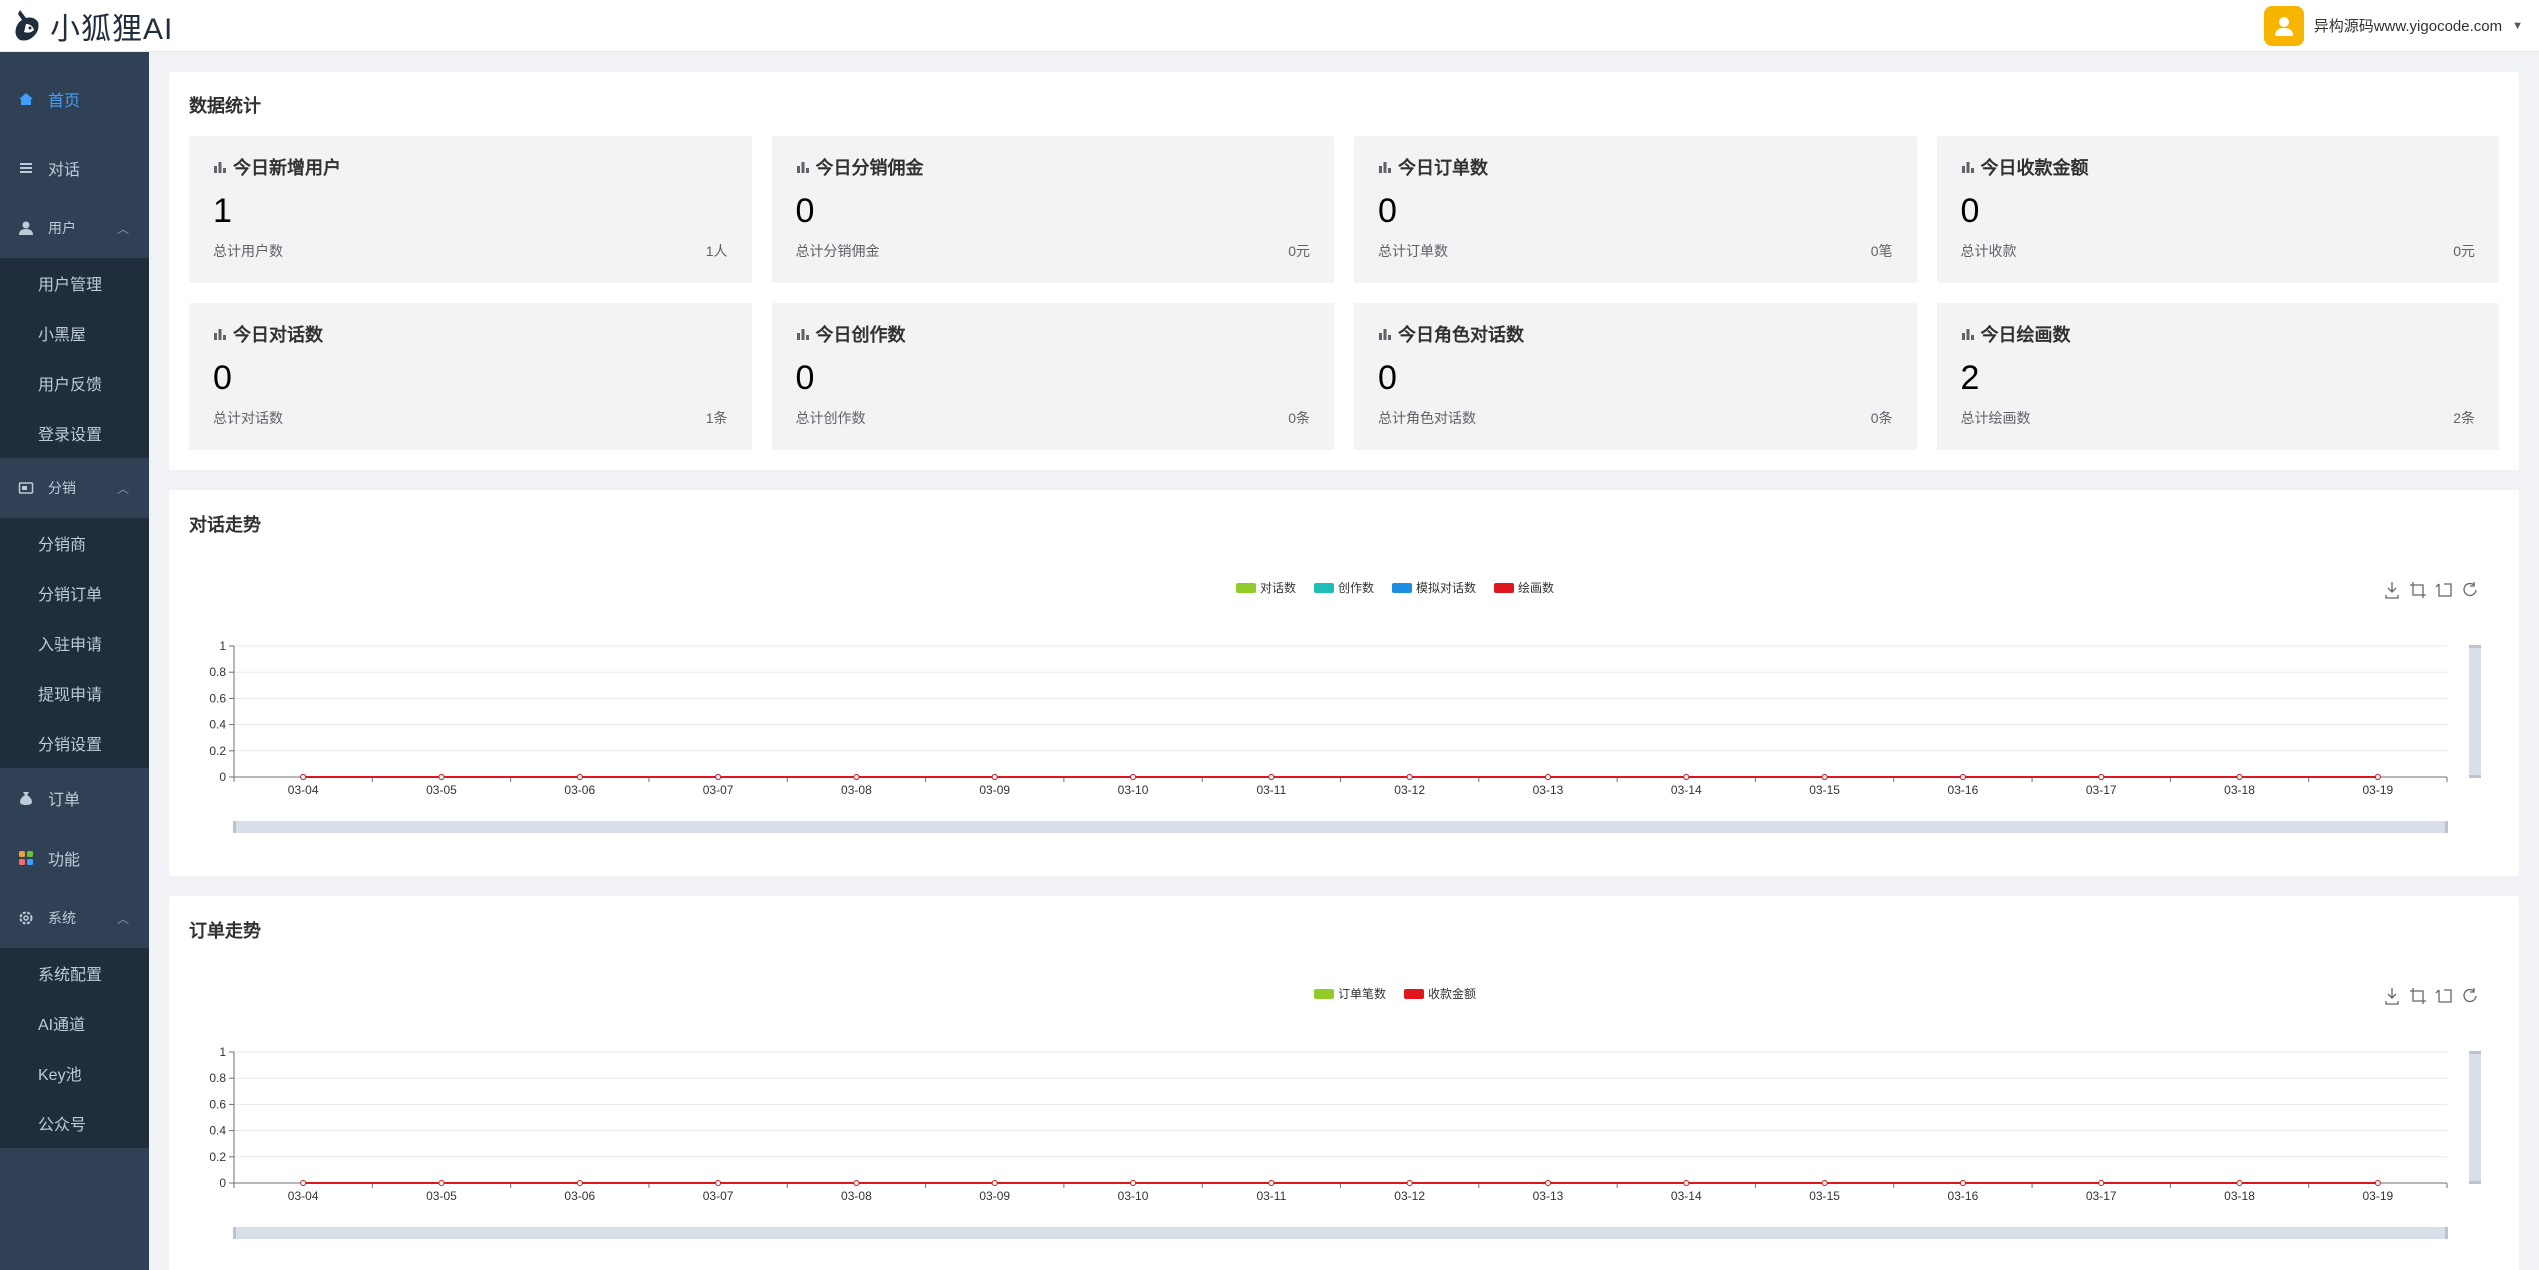 Image resolution: width=2539 pixels, height=1270 pixels. I want to click on sidebar-item-distribution-settings: 分销设置, so click(70, 745).